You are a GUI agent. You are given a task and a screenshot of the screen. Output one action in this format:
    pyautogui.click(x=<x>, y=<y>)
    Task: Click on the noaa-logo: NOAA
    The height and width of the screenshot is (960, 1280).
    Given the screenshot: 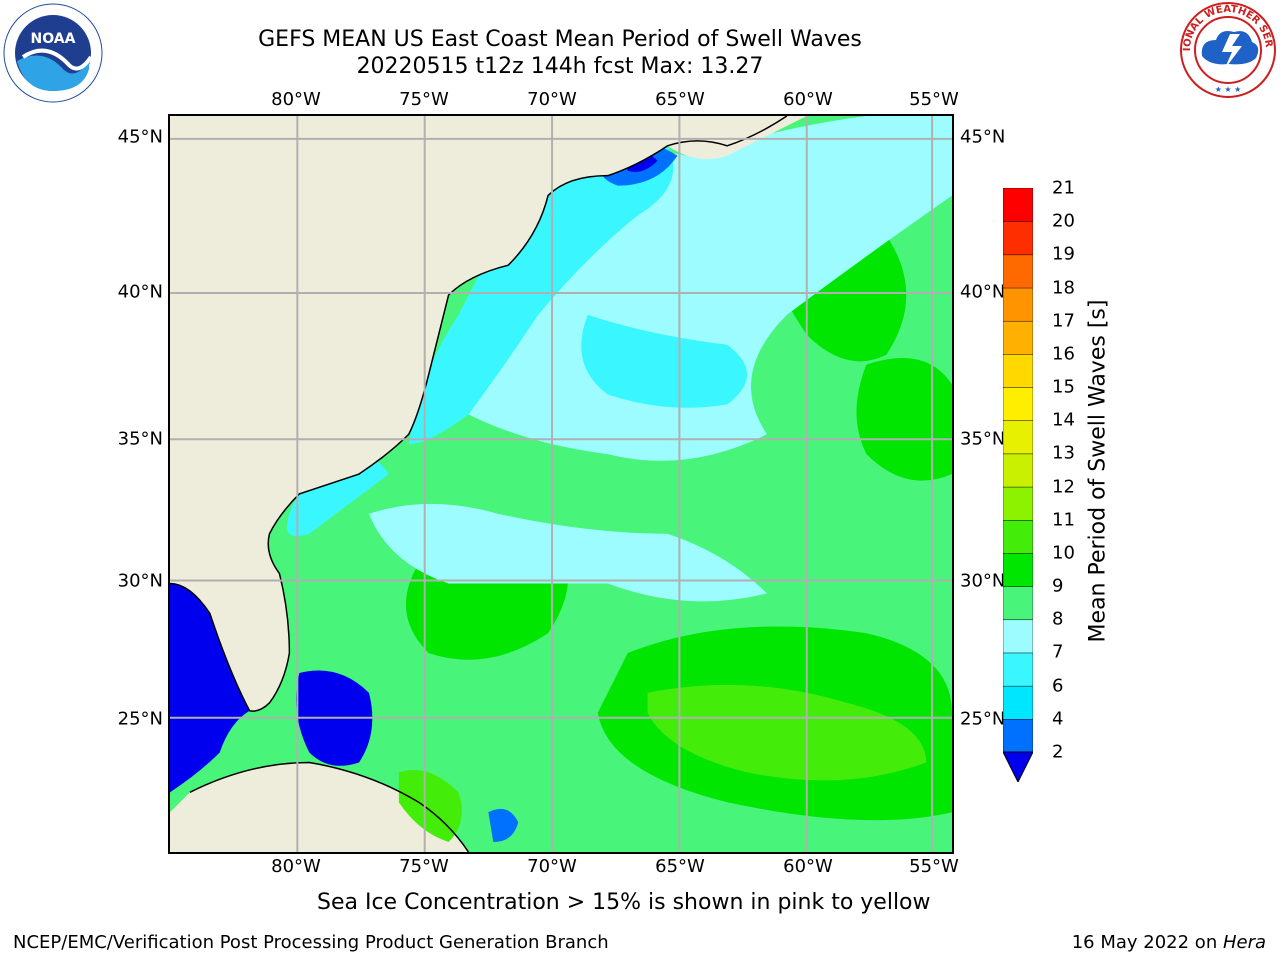 What is the action you would take?
    pyautogui.click(x=53, y=53)
    